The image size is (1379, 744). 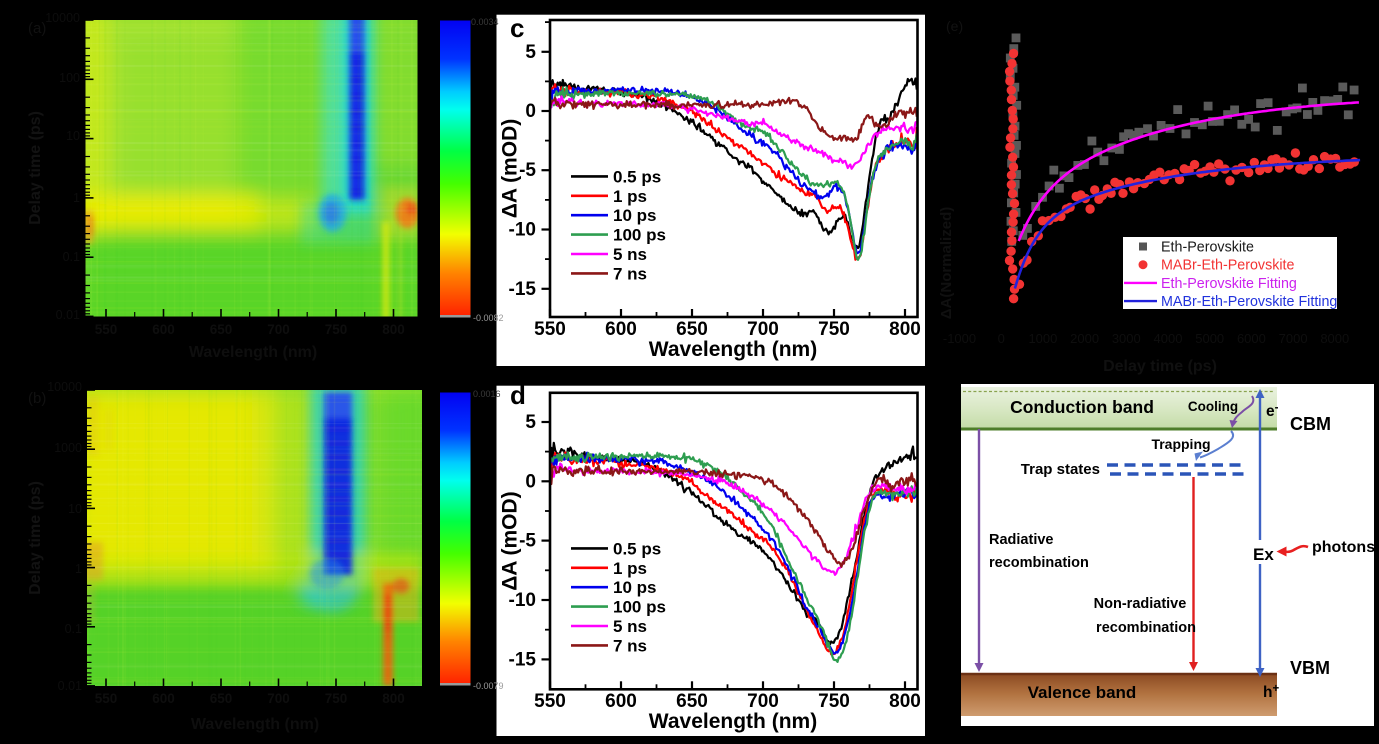 I want to click on svg-text: 5000, so click(x=1209, y=338).